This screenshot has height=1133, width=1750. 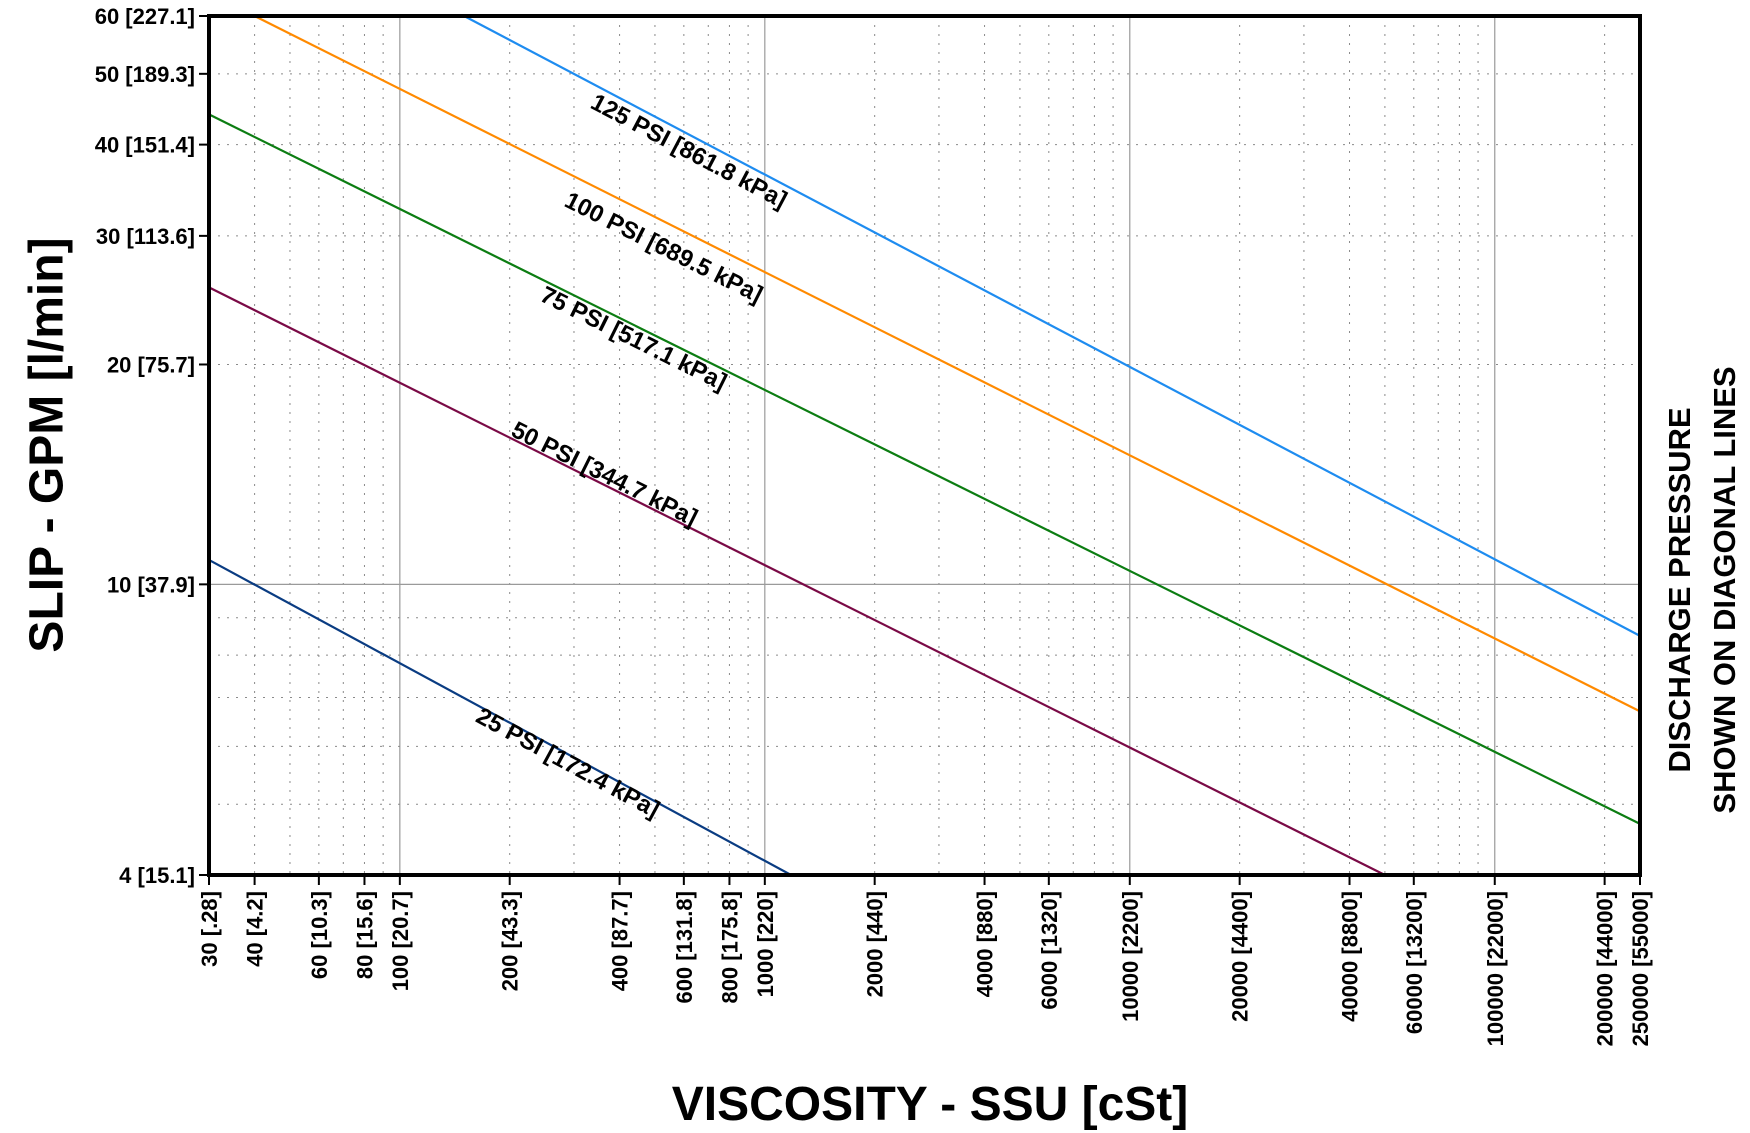 I want to click on x-tick-label: 60000 [13200], so click(x=1414, y=962).